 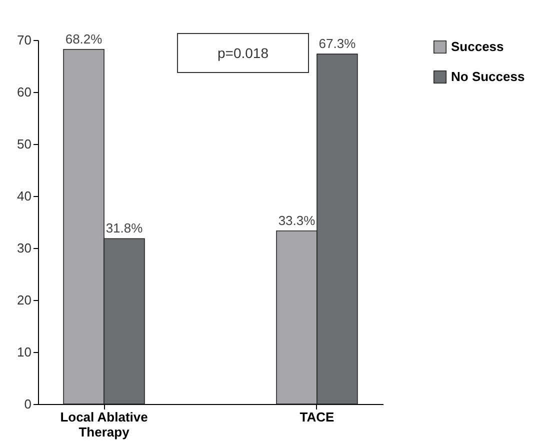 What do you see at coordinates (24, 248) in the screenshot?
I see `y-tick-label: 30` at bounding box center [24, 248].